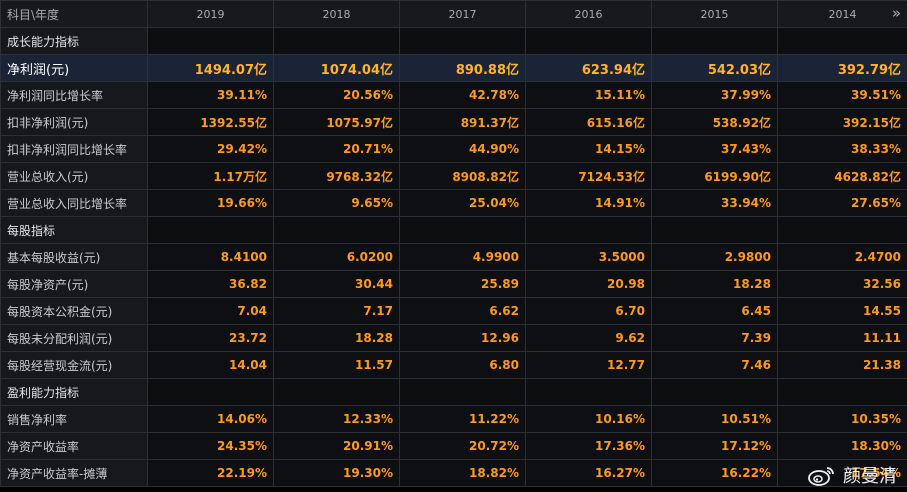 This screenshot has width=907, height=492. What do you see at coordinates (714, 257) in the screenshot?
I see `value-cell: 2.9800` at bounding box center [714, 257].